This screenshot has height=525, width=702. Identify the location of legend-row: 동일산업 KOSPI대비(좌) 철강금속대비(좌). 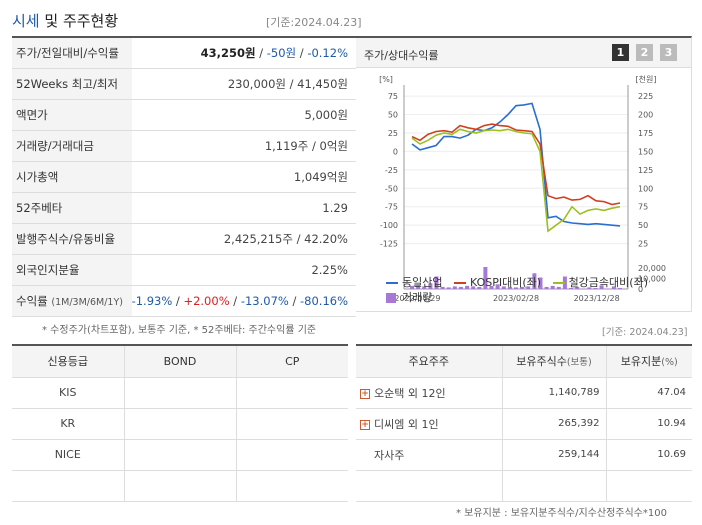
(536, 282).